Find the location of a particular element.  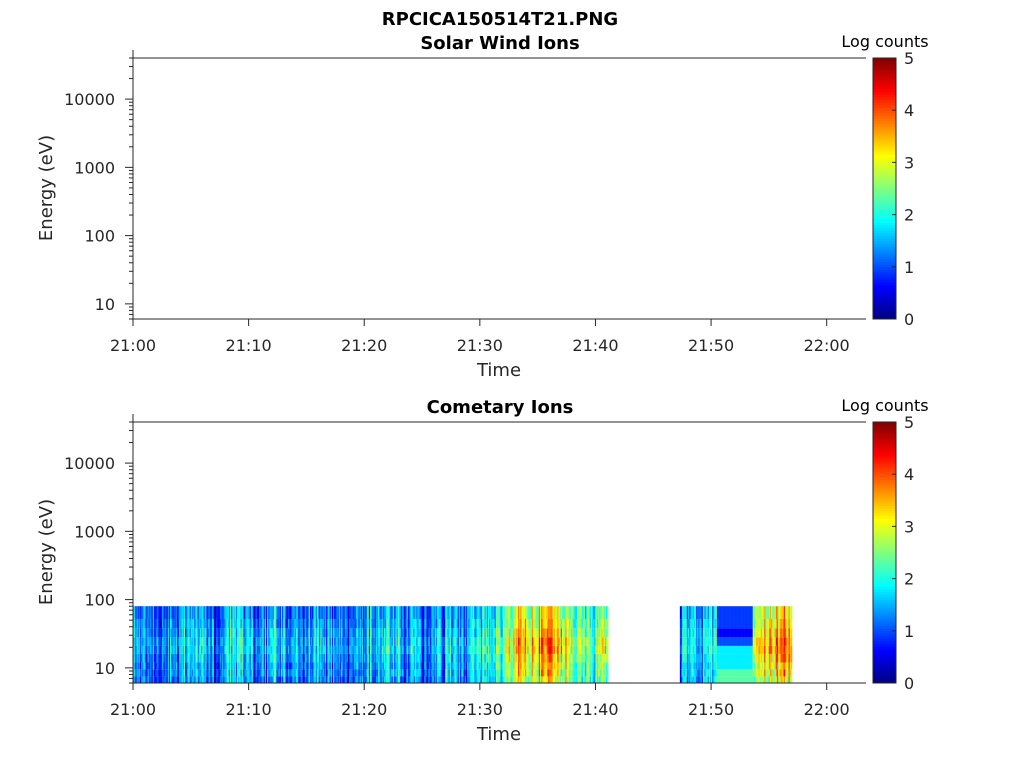

y-tick-label: 1000 is located at coordinates (94, 167).